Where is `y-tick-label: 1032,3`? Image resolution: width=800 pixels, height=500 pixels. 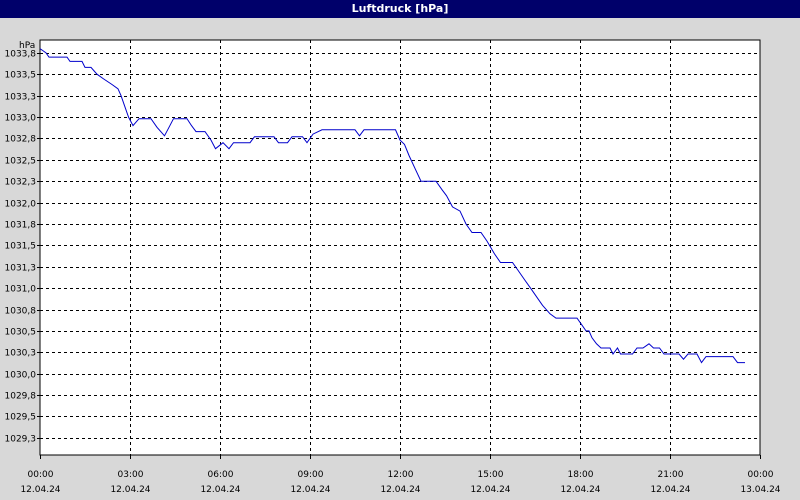
y-tick-label: 1032,3 is located at coordinates (21, 183).